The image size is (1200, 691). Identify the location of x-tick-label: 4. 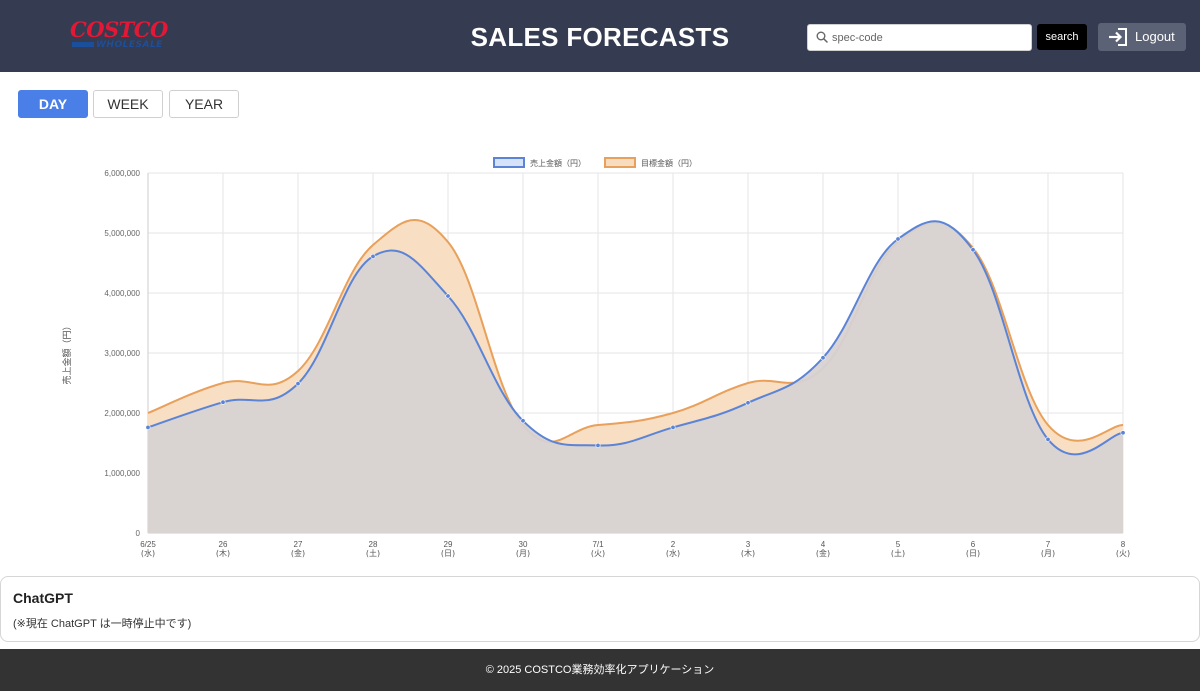
(823, 544).